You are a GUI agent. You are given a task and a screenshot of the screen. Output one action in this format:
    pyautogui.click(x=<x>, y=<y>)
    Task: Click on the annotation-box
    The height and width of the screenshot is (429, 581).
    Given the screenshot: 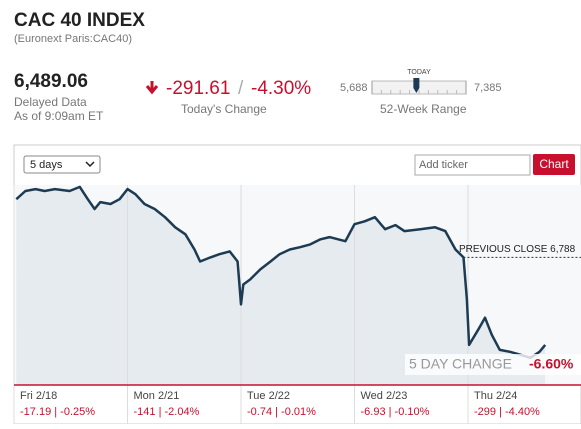 What is the action you would take?
    pyautogui.click(x=493, y=364)
    